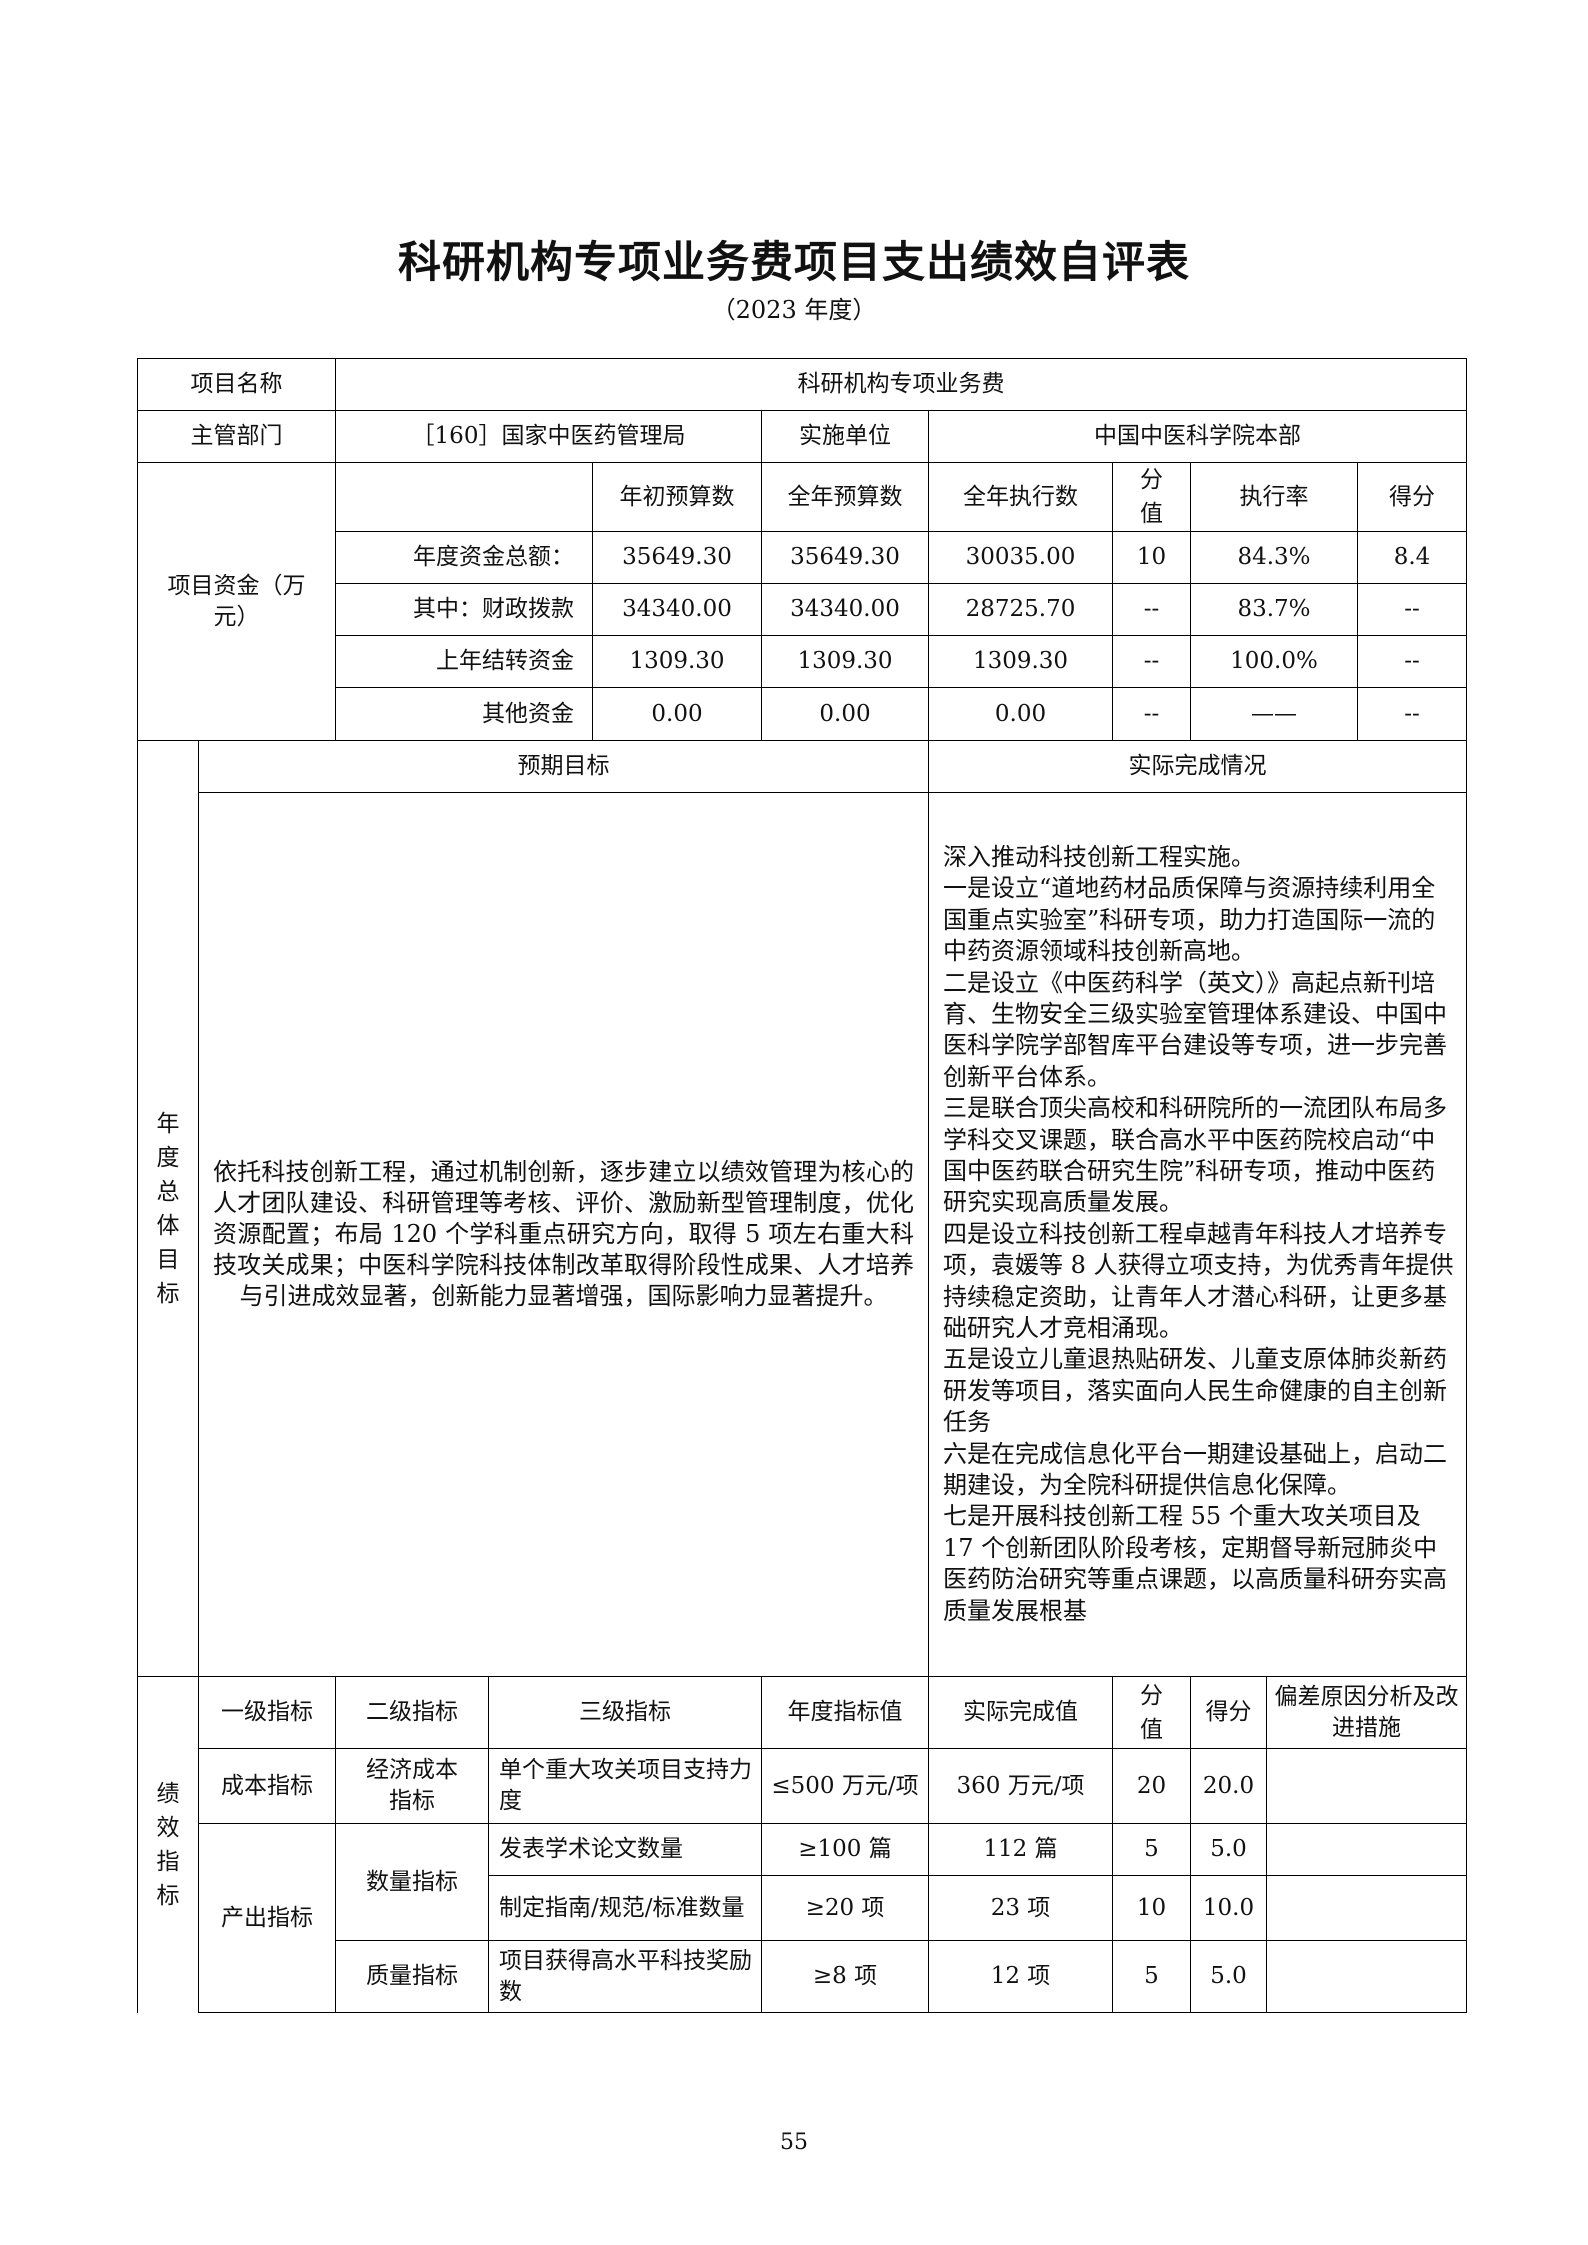  What do you see at coordinates (1197, 436) in the screenshot?
I see `unit-value: 中国中医科学院本部` at bounding box center [1197, 436].